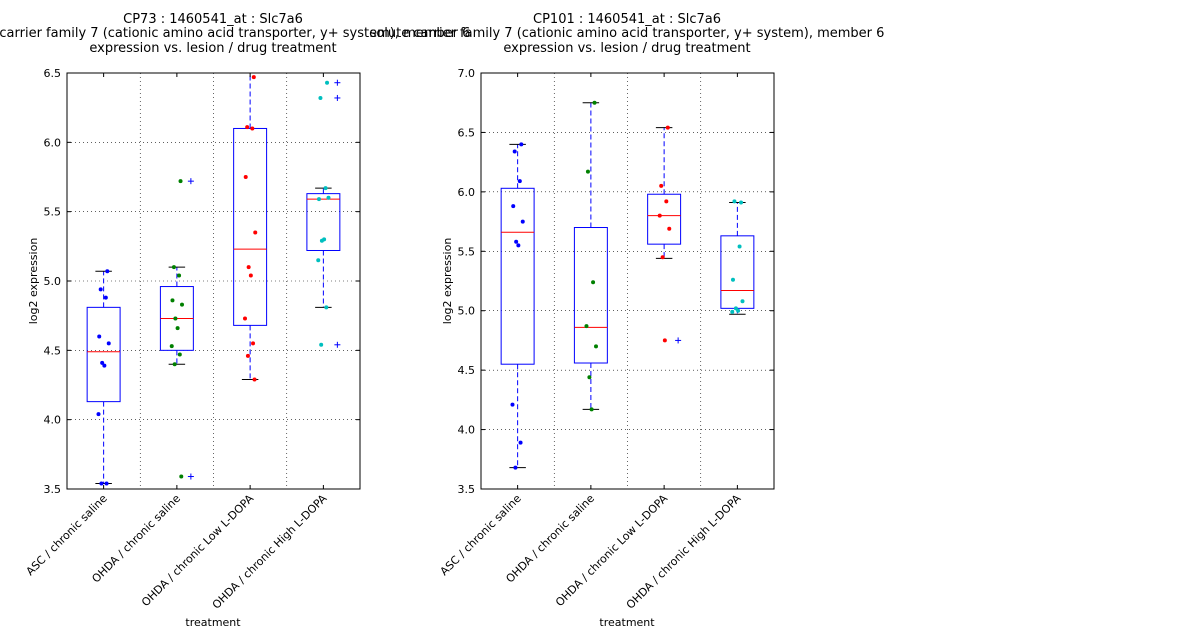  Describe the element at coordinates (33, 281) in the screenshot. I see `left-chart-ylabel: log2 expression` at that location.